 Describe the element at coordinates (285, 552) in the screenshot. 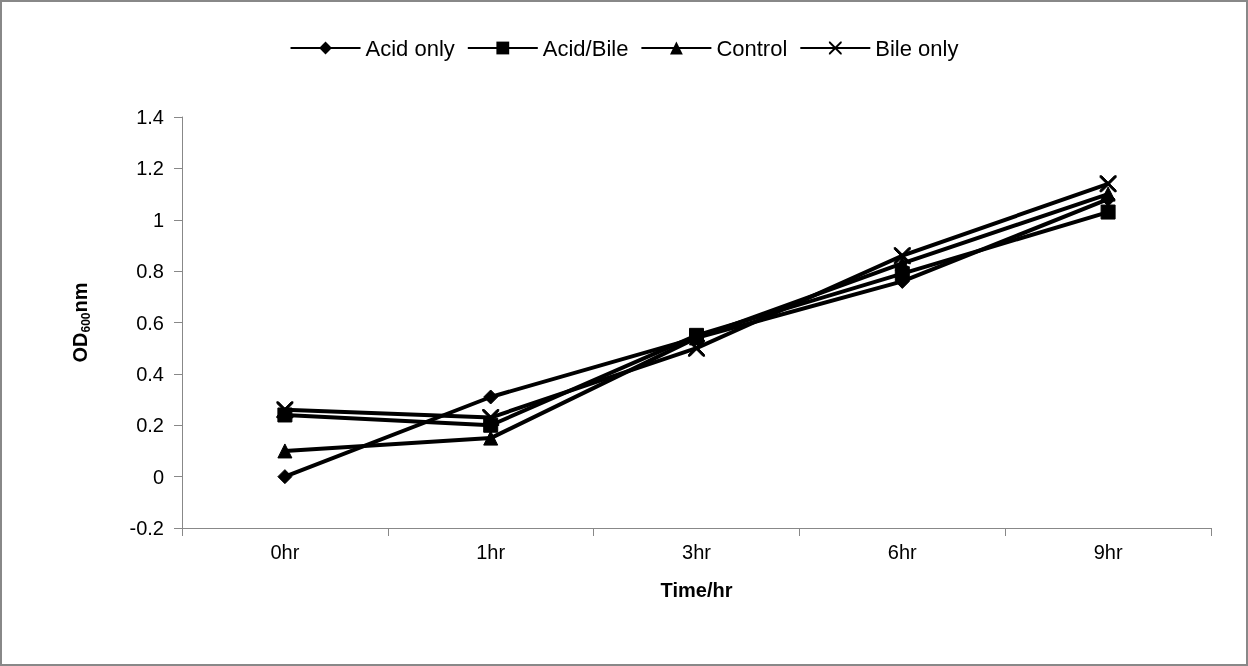

I see `x-tick-label: 0hr` at that location.